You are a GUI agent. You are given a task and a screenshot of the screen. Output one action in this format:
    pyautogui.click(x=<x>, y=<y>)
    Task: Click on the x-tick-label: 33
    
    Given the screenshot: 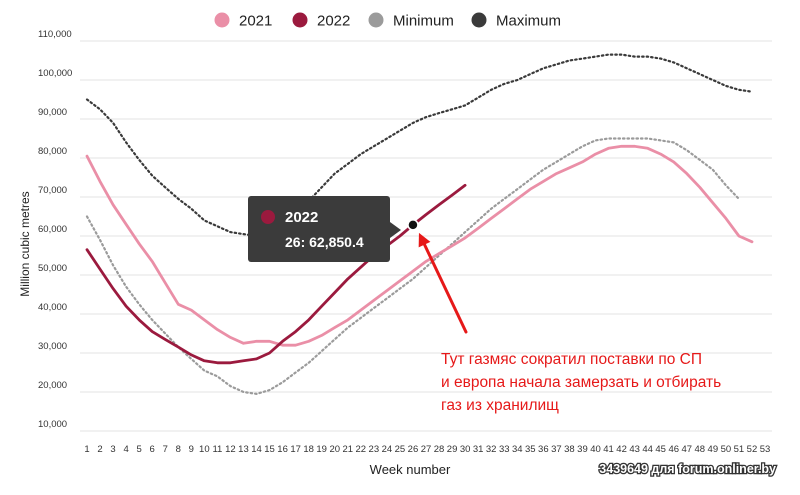 What is the action you would take?
    pyautogui.click(x=504, y=449)
    